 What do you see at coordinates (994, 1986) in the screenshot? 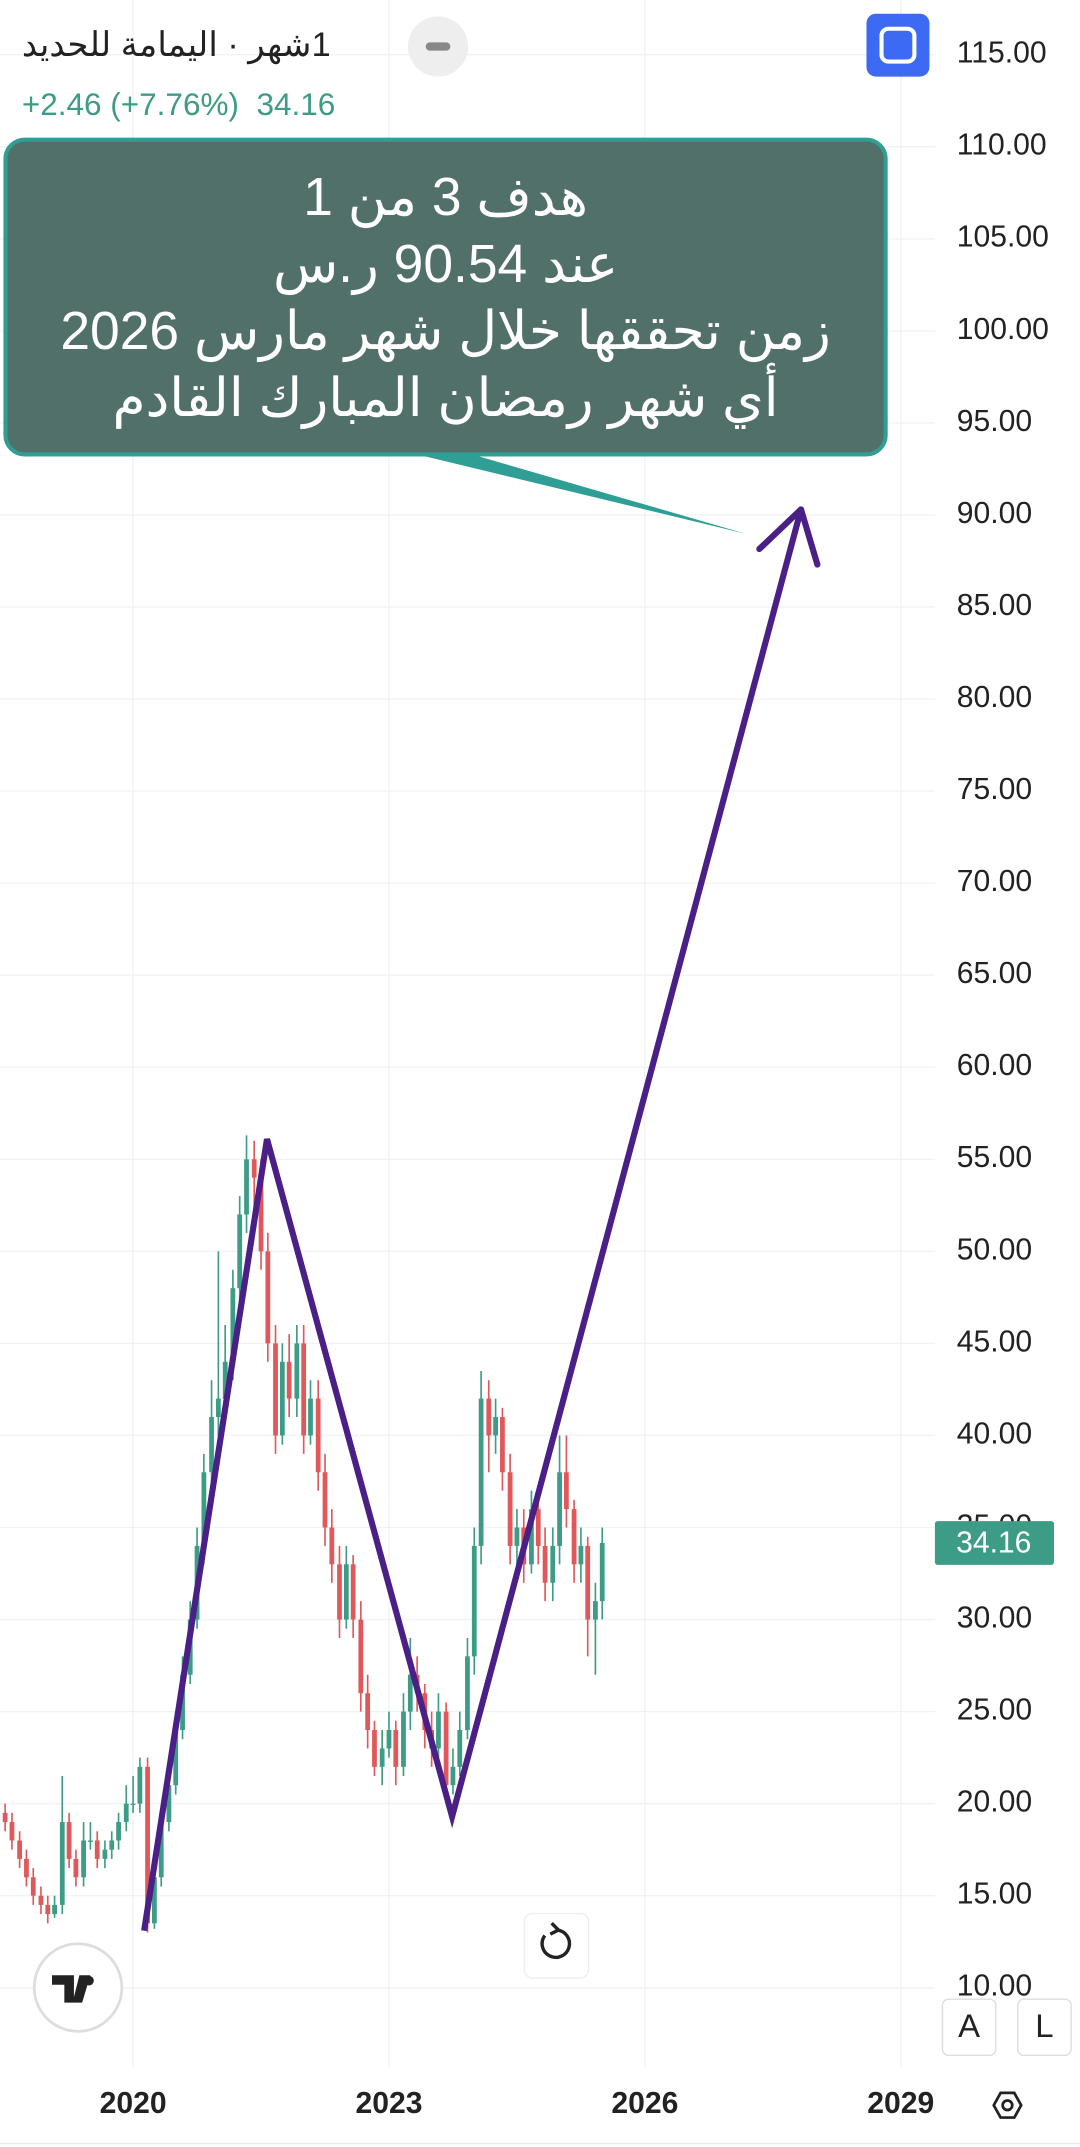
I see `y-tick-label: 10.00` at bounding box center [994, 1986].